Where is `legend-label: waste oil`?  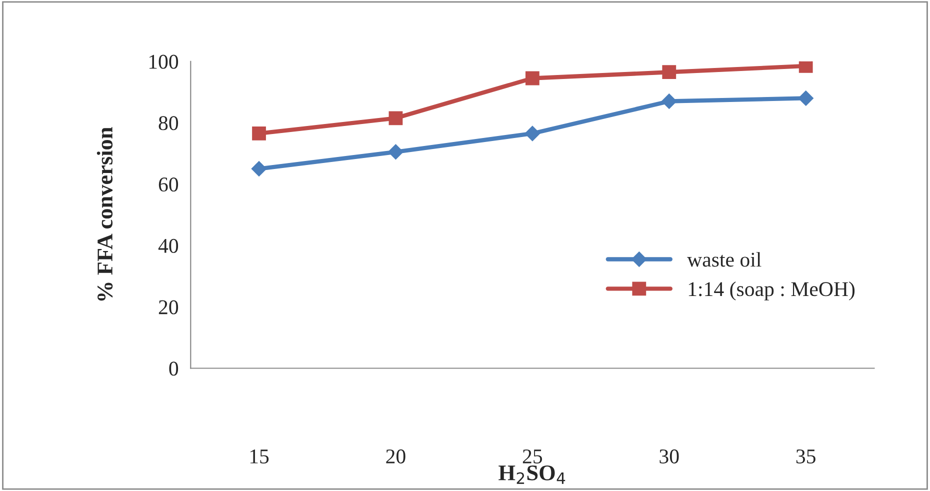 legend-label: waste oil is located at coordinates (724, 259).